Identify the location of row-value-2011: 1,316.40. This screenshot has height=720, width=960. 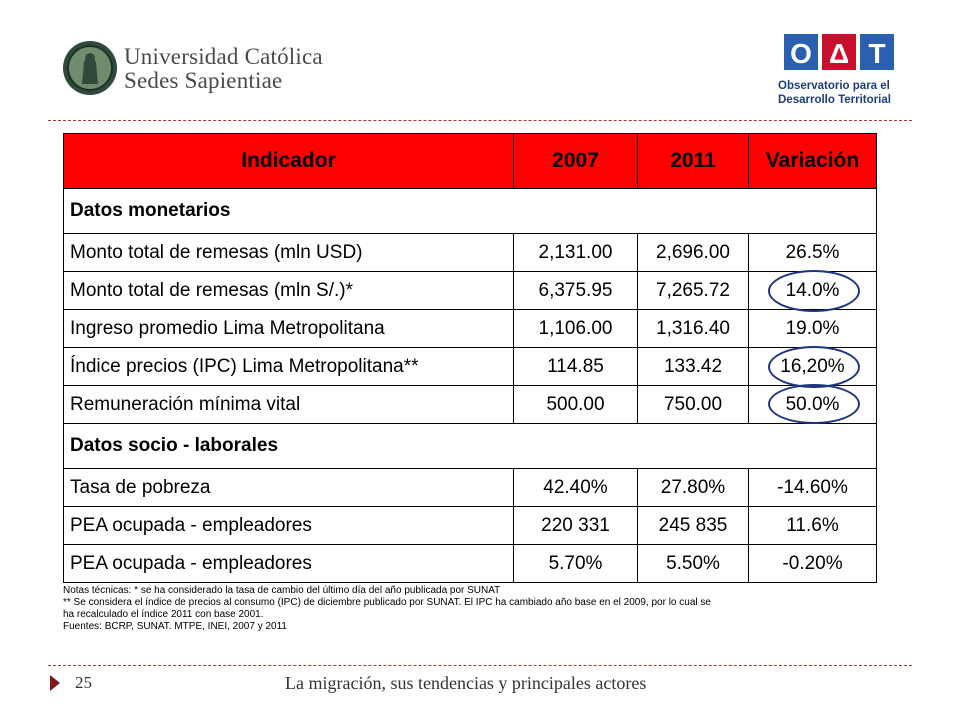
(693, 328).